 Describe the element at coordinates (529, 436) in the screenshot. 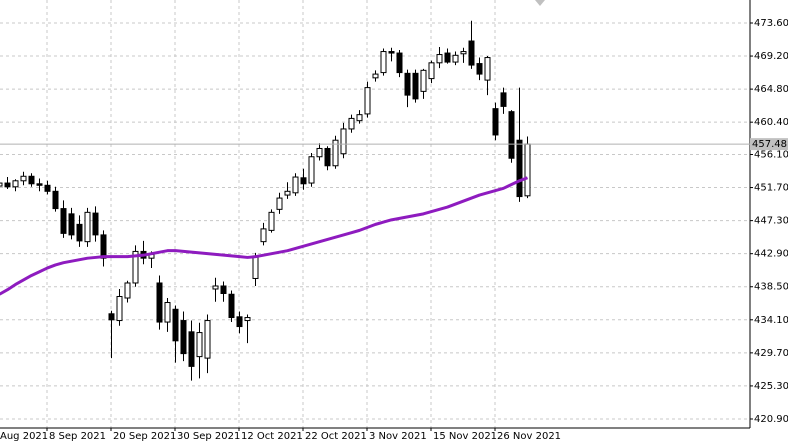

I see `x-tick-label: 26 Nov 2021` at that location.